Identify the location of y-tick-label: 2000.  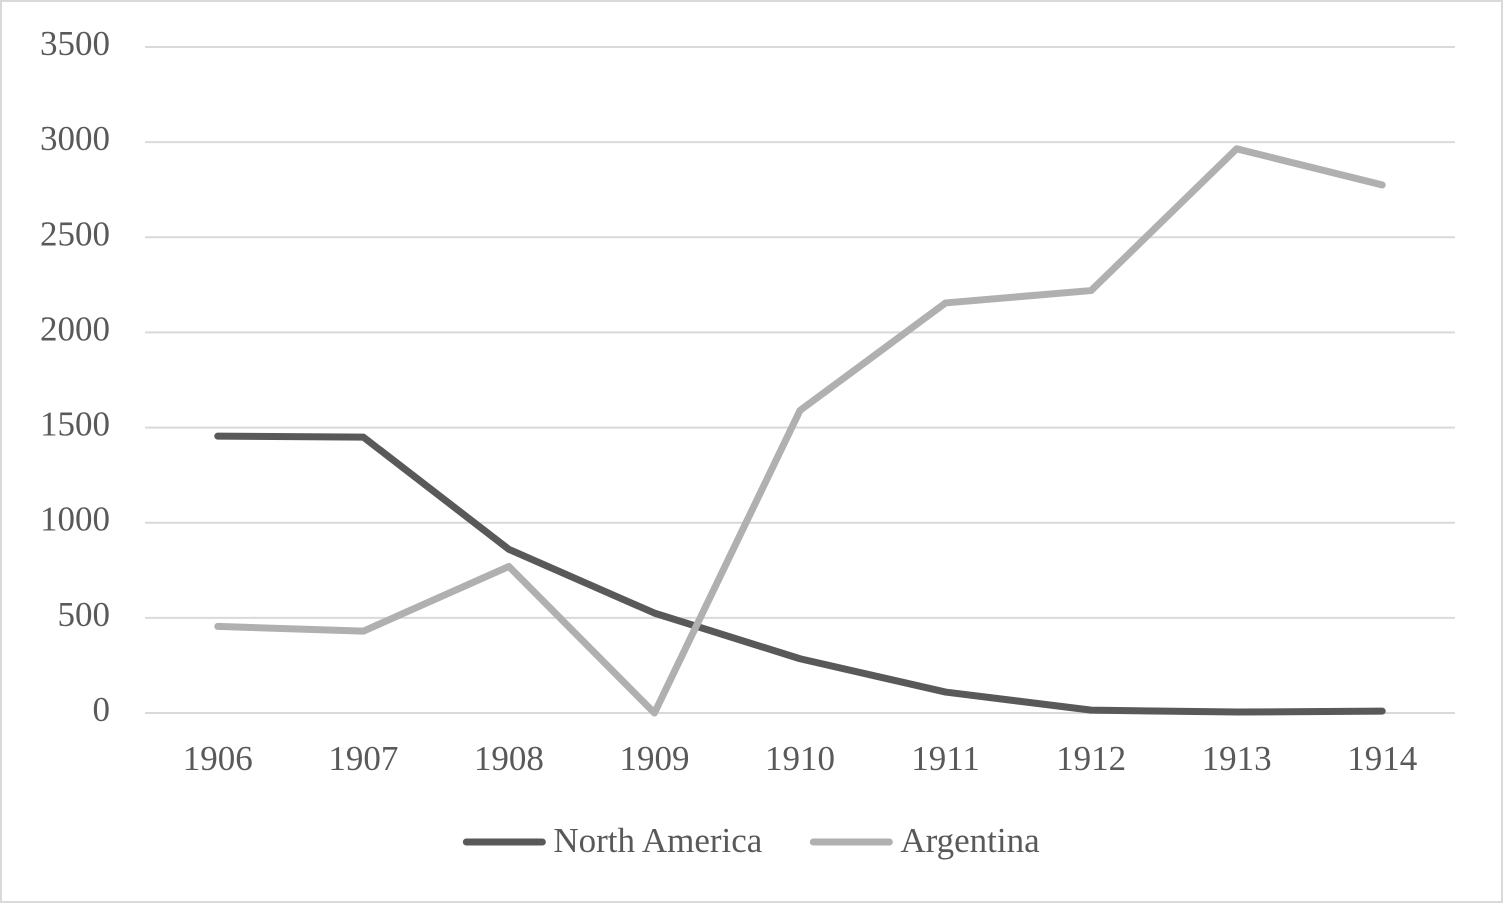
(75, 328).